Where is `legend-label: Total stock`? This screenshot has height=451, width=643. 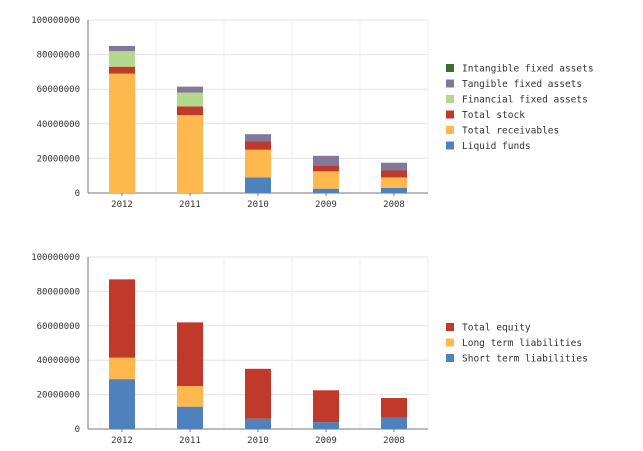
legend-label: Total stock is located at coordinates (493, 115).